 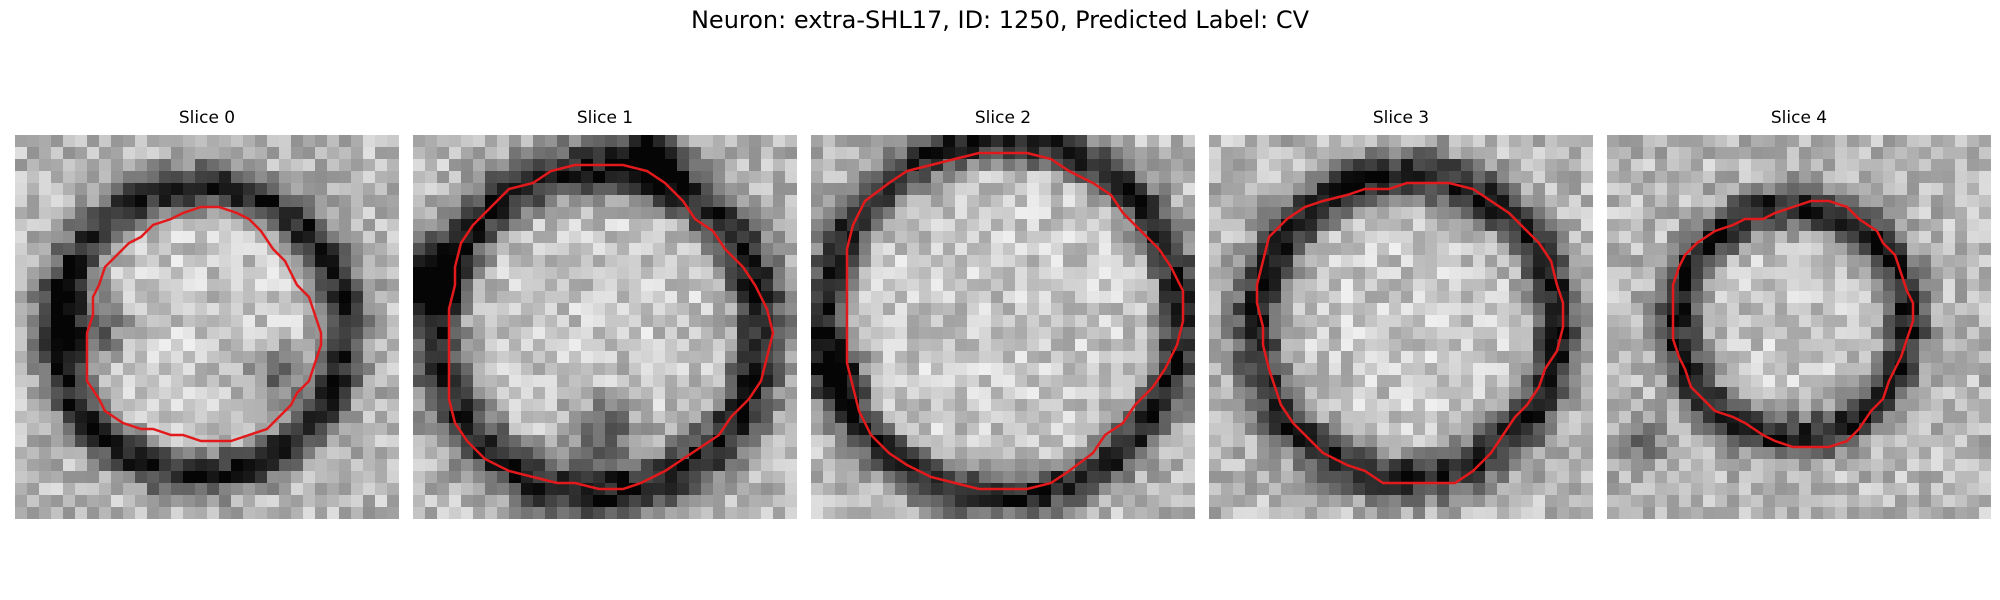 I want to click on slice-title: Slice 0, so click(x=207, y=118).